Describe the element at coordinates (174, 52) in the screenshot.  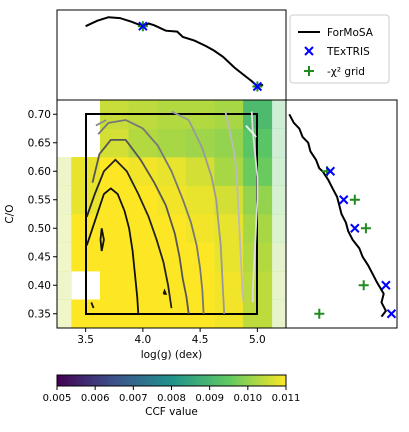
I see `formosa-top-line` at that location.